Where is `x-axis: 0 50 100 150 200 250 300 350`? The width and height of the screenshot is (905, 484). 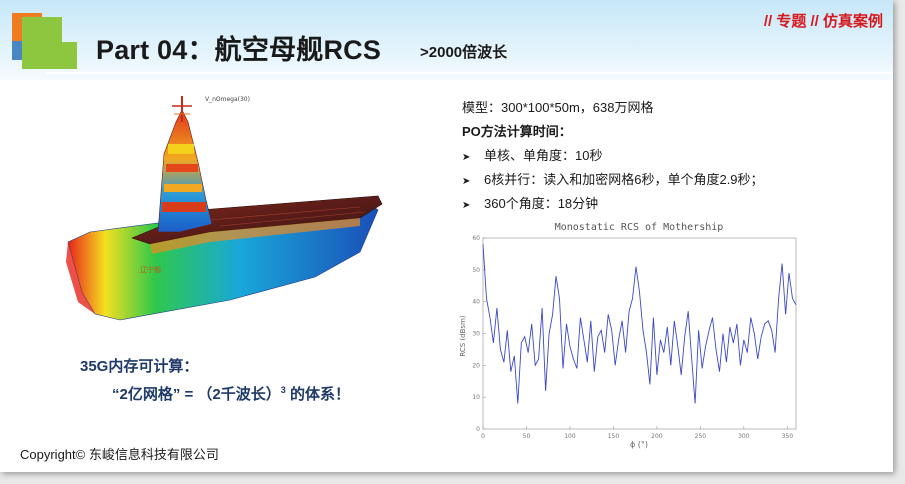
x-axis: 0 50 100 150 200 250 300 350 is located at coordinates (637, 433).